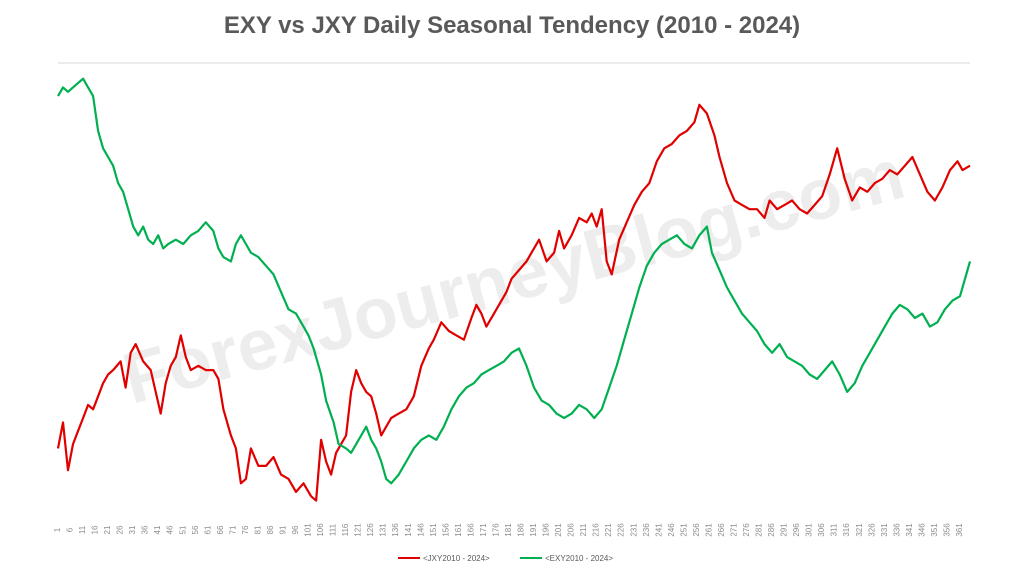 This screenshot has width=1024, height=576. I want to click on legend-label-exy: <EXY2010 - 2024>, so click(579, 558).